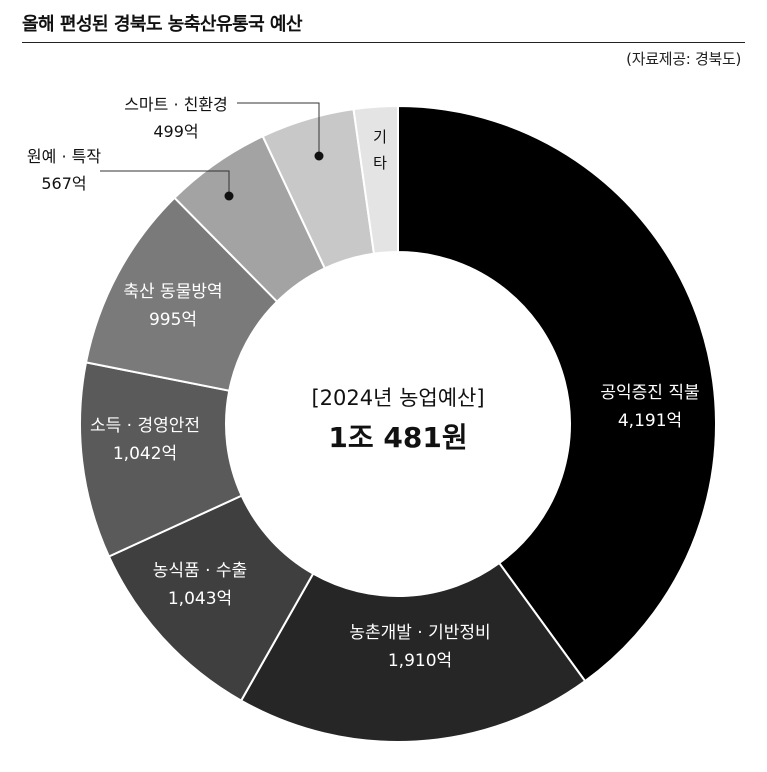  What do you see at coordinates (380, 137) in the screenshot?
I see `slice-label-7-char-0: 기` at bounding box center [380, 137].